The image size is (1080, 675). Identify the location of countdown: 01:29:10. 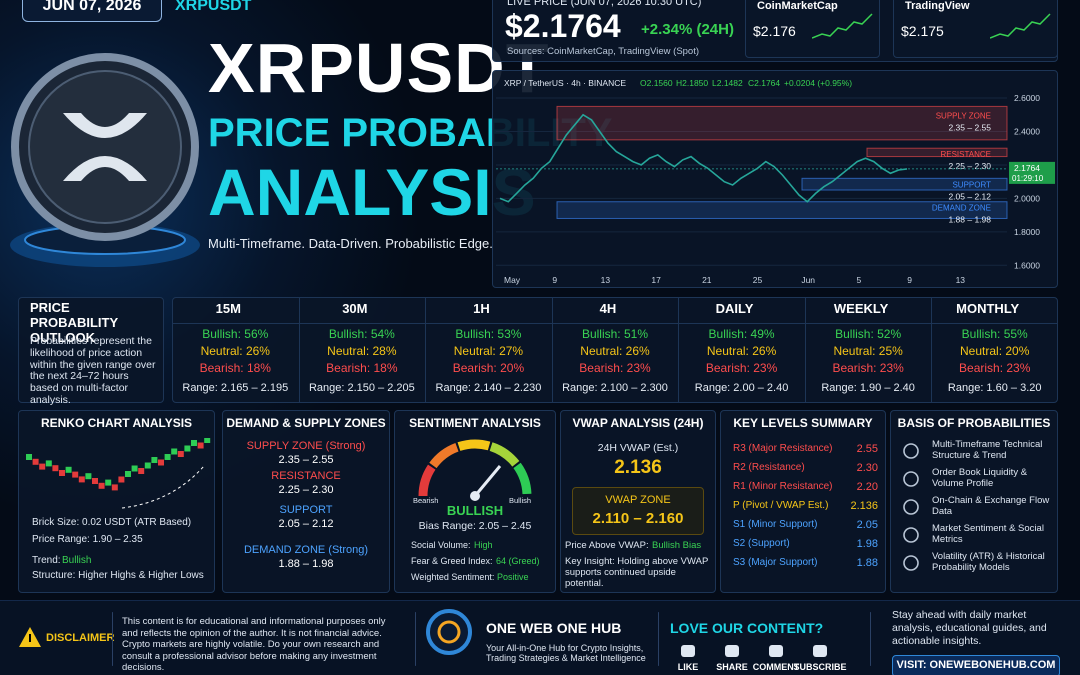
(1028, 178).